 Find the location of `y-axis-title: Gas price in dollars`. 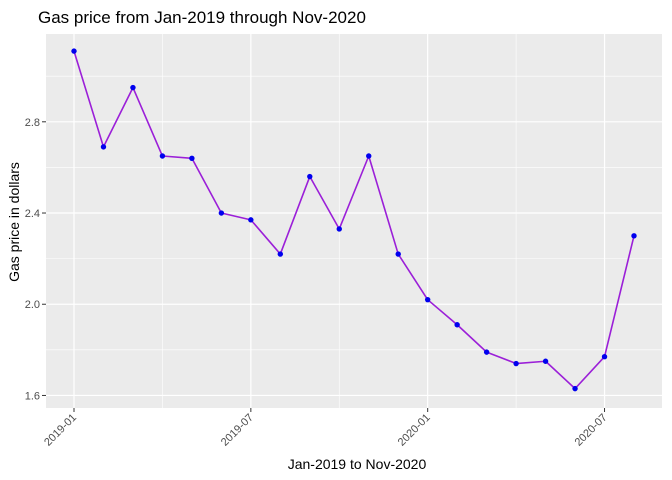

y-axis-title: Gas price in dollars is located at coordinates (14, 222).